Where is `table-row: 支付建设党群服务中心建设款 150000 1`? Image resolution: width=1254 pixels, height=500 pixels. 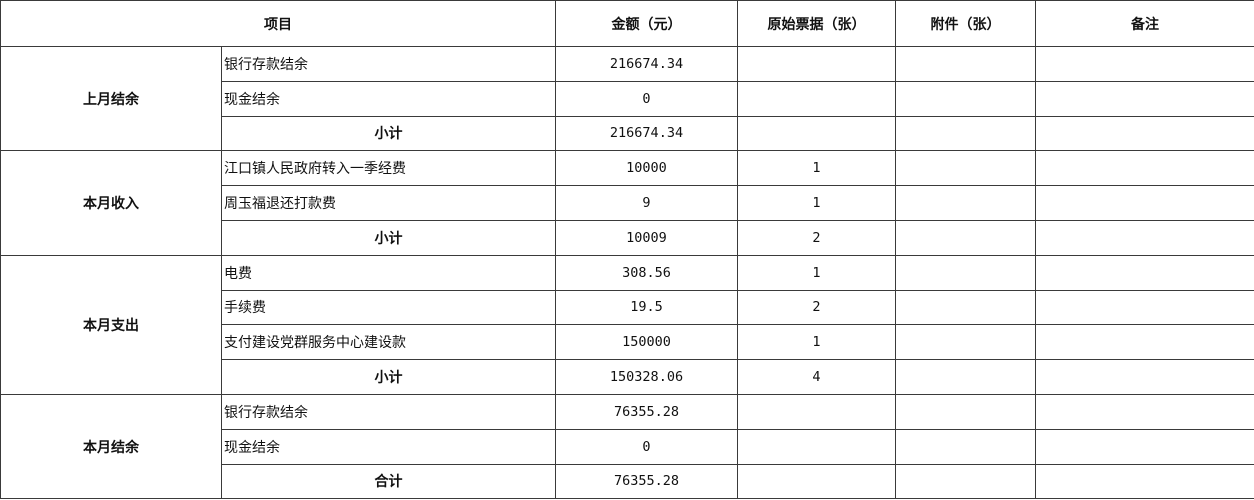
table-row: 支付建设党群服务中心建设款 150000 1 is located at coordinates (627, 342).